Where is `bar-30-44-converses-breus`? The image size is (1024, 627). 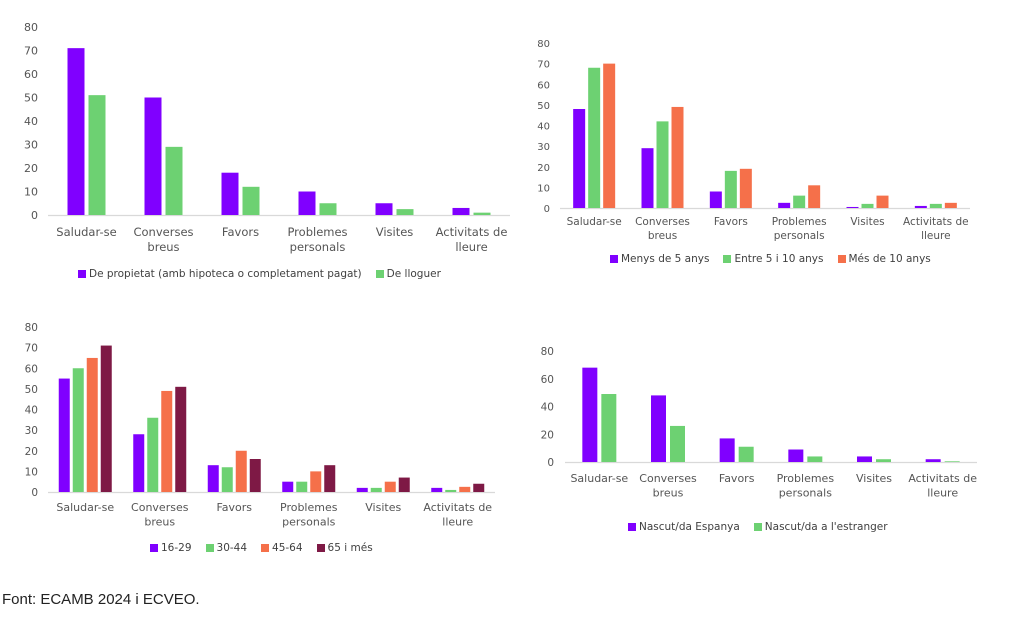 bar-30-44-converses-breus is located at coordinates (153, 454).